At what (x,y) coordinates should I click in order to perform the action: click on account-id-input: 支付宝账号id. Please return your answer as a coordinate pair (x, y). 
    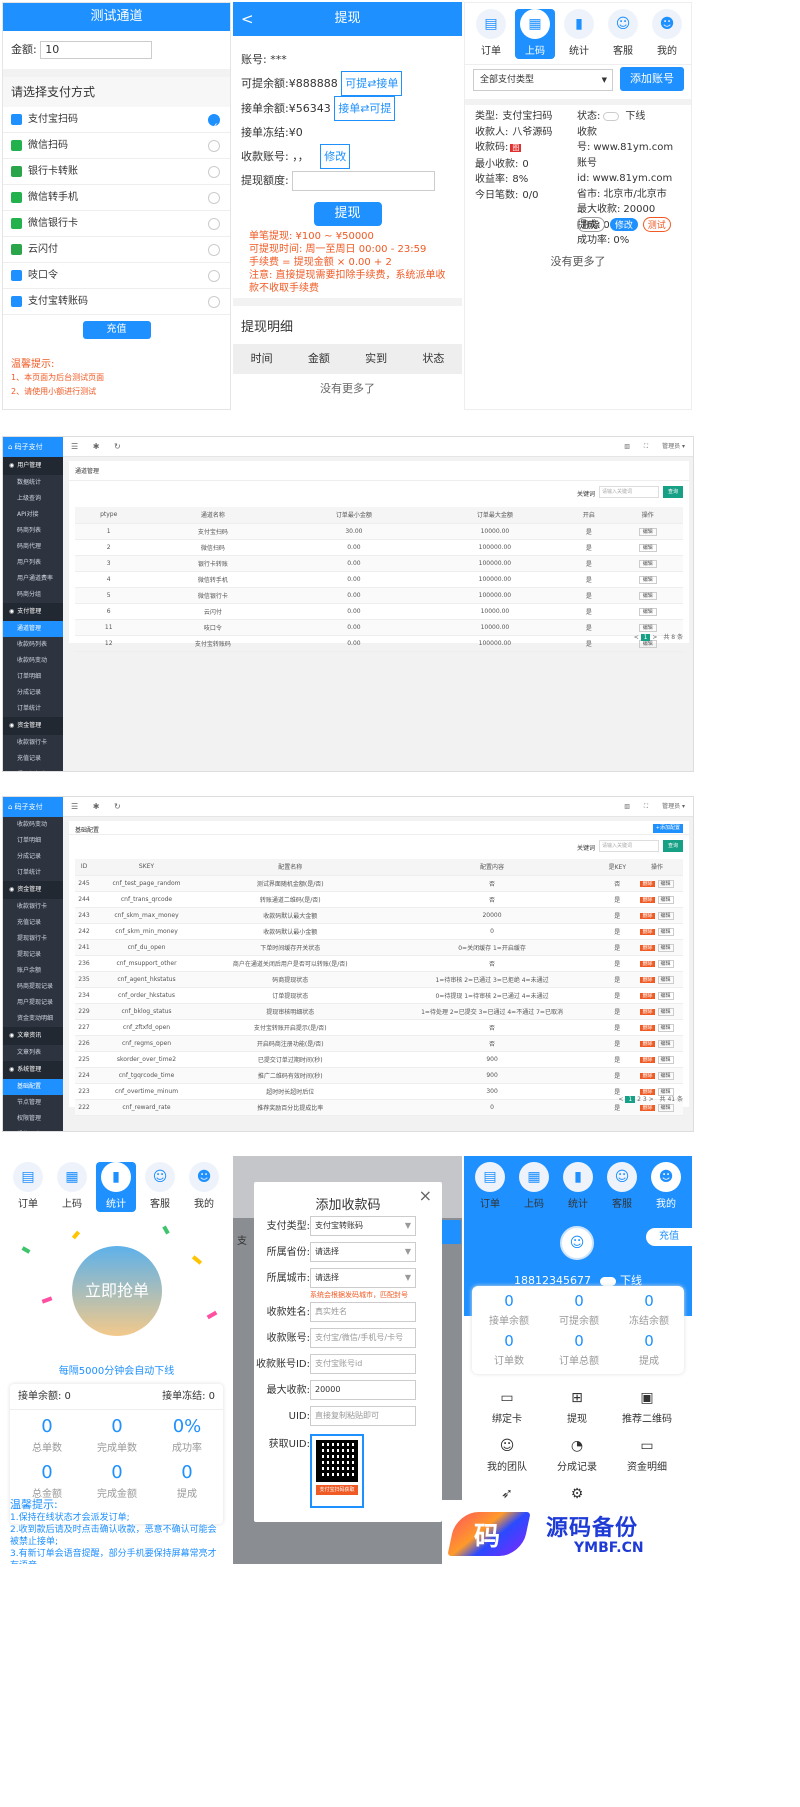
    Looking at the image, I should click on (363, 1364).